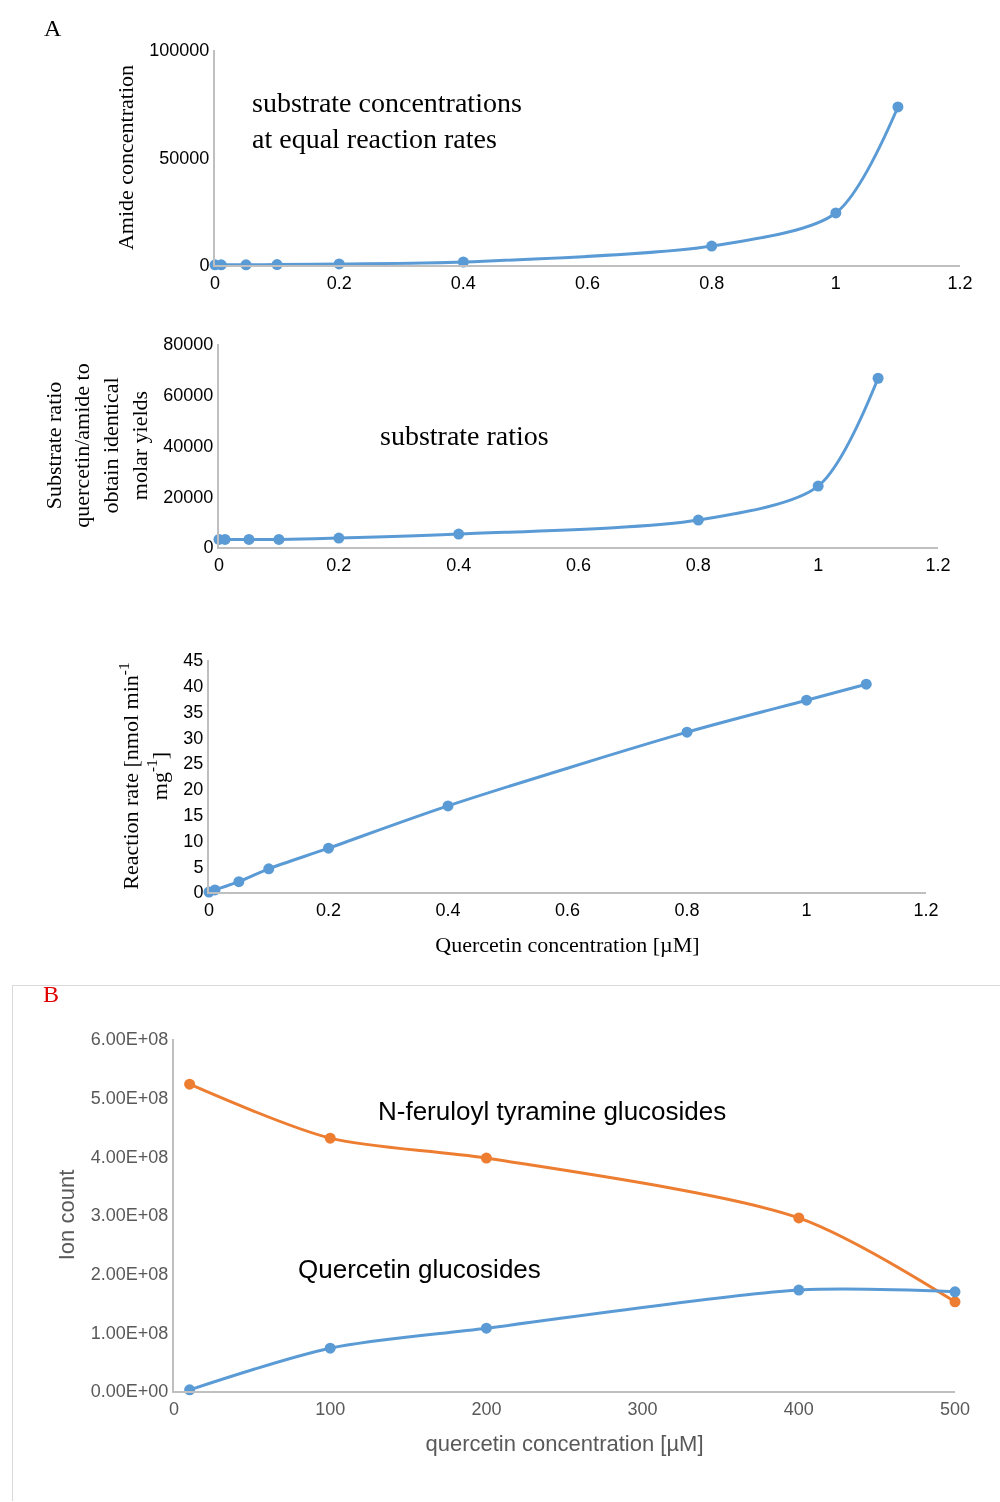 The image size is (1000, 1502). I want to click on y-tick-label: 100000, so click(179, 50).